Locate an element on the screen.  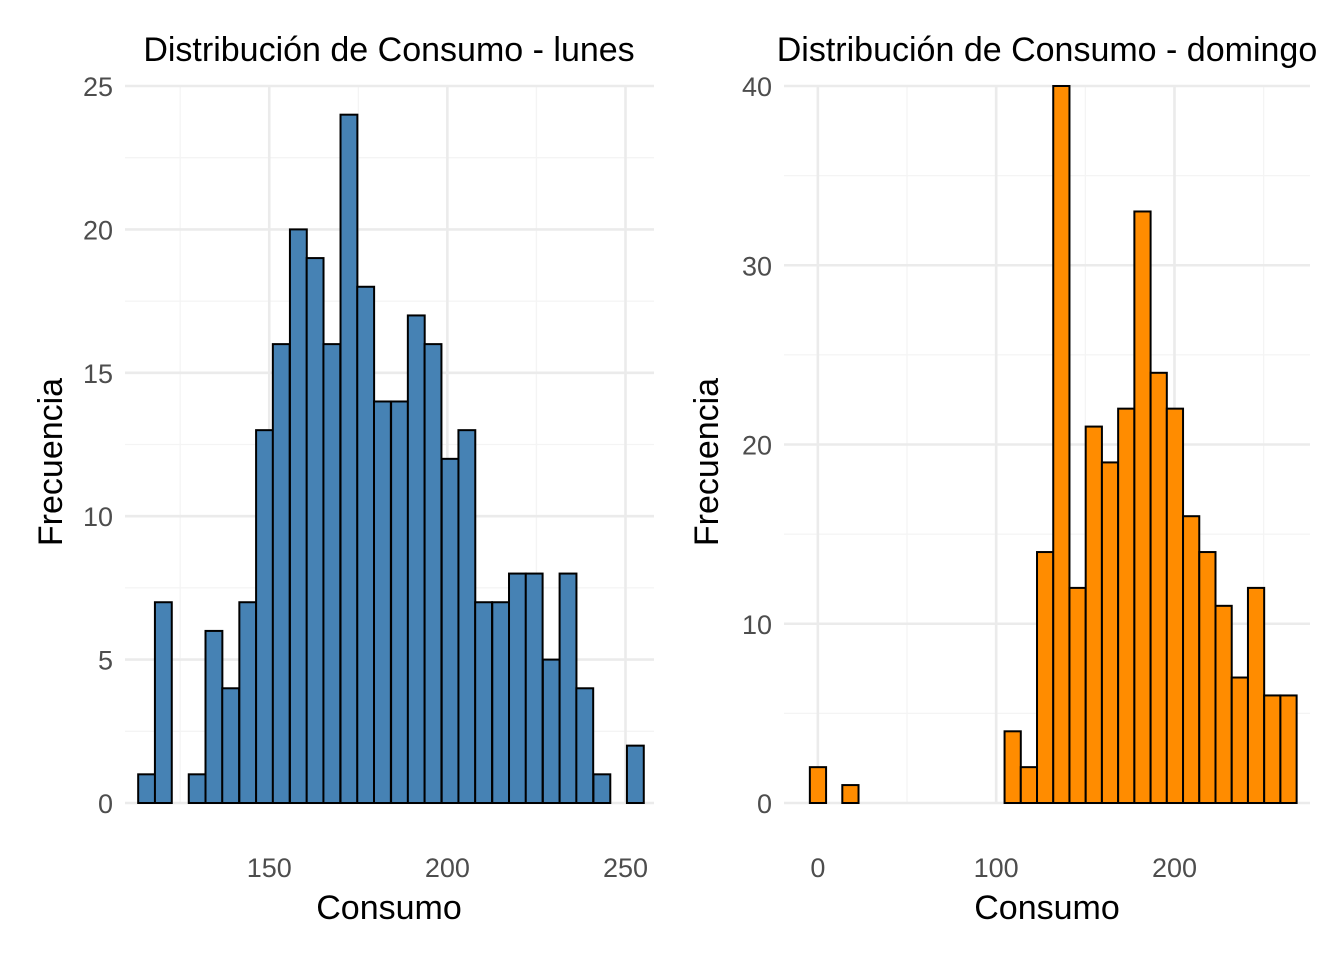
x-tick-label: 100 is located at coordinates (996, 868).